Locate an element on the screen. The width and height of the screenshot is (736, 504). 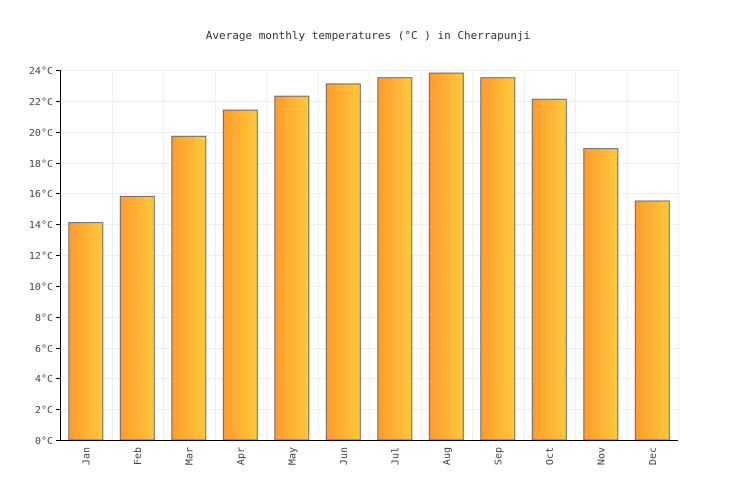
x-axis-tick-labels: Jan Feb Mar Apr May Jun Jul Aug Sep Oct Nov Dec is located at coordinates (370, 456).